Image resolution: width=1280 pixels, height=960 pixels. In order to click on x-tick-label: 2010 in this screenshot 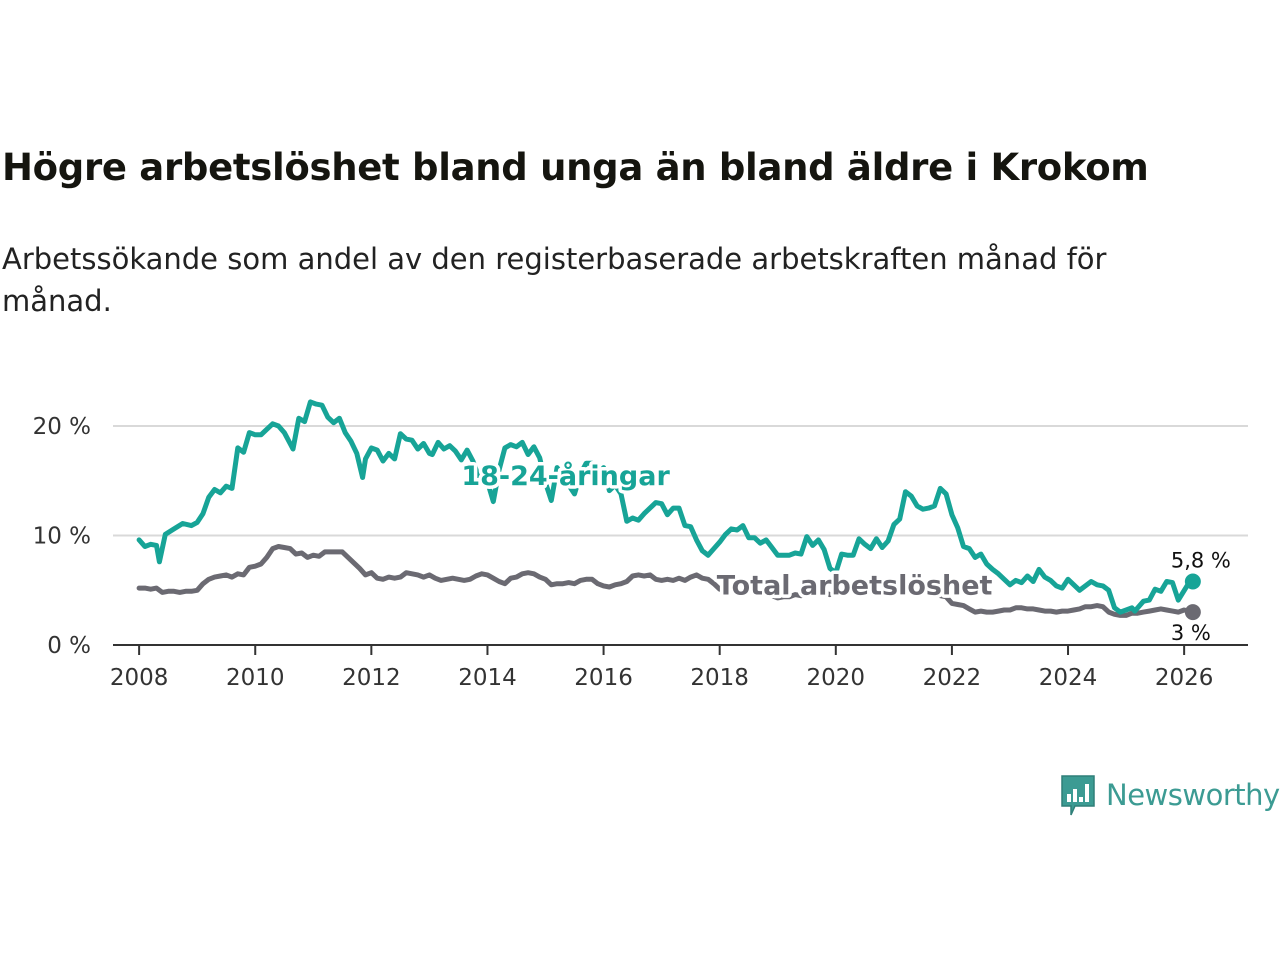, I will do `click(255, 678)`.